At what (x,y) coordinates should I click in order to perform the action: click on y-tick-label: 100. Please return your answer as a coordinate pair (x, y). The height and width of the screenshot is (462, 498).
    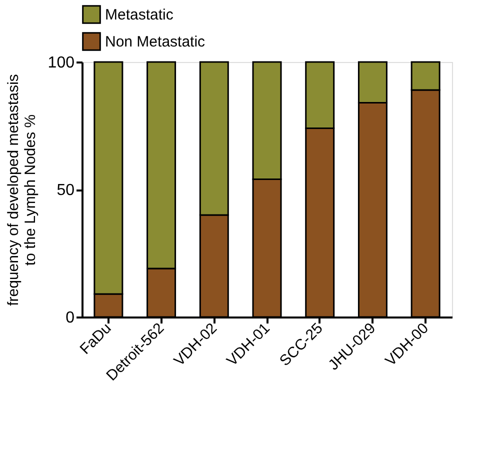
    Looking at the image, I should click on (61, 63).